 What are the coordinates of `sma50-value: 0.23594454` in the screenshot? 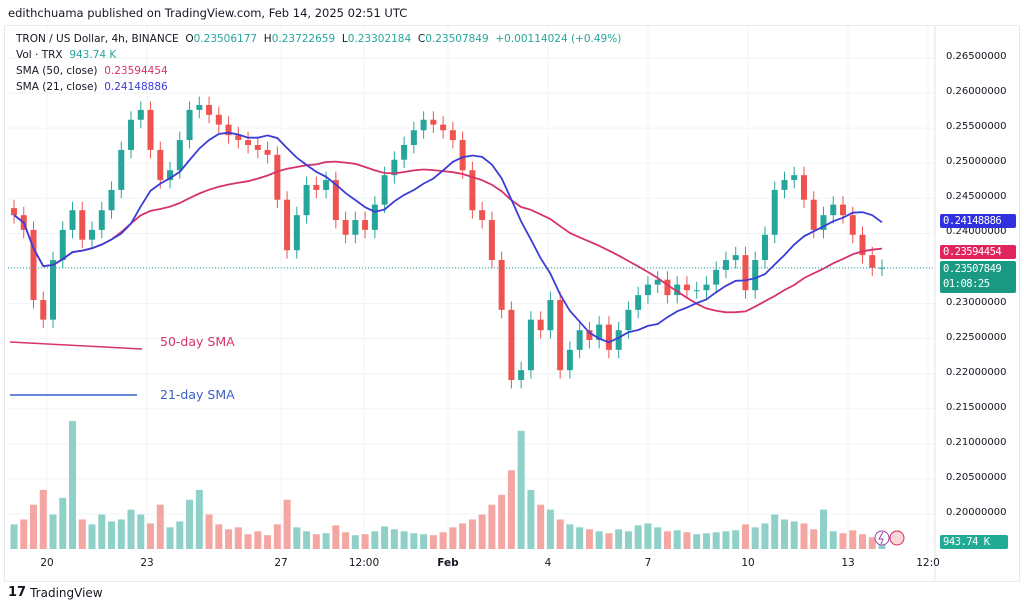 It's located at (136, 71).